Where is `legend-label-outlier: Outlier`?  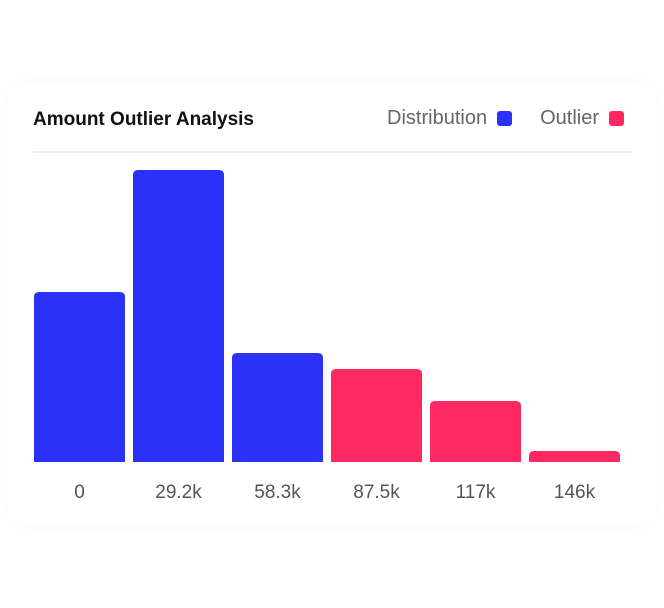
legend-label-outlier: Outlier is located at coordinates (569, 118).